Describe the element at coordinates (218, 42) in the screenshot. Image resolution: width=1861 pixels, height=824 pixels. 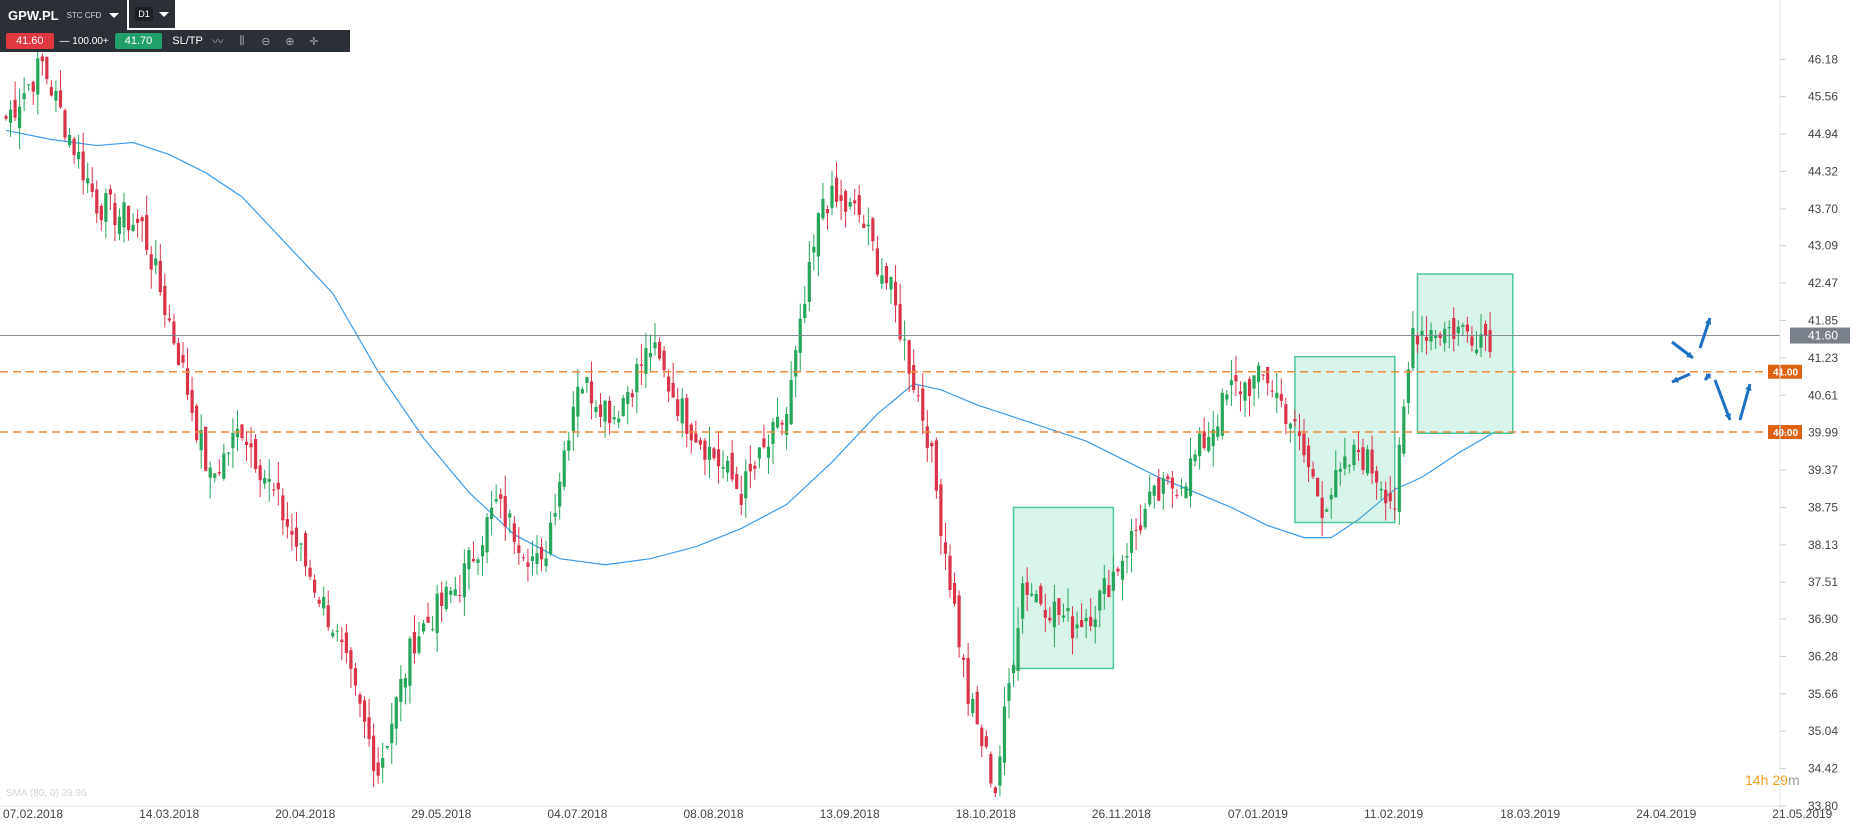
I see `line-chart-icon: 〰` at that location.